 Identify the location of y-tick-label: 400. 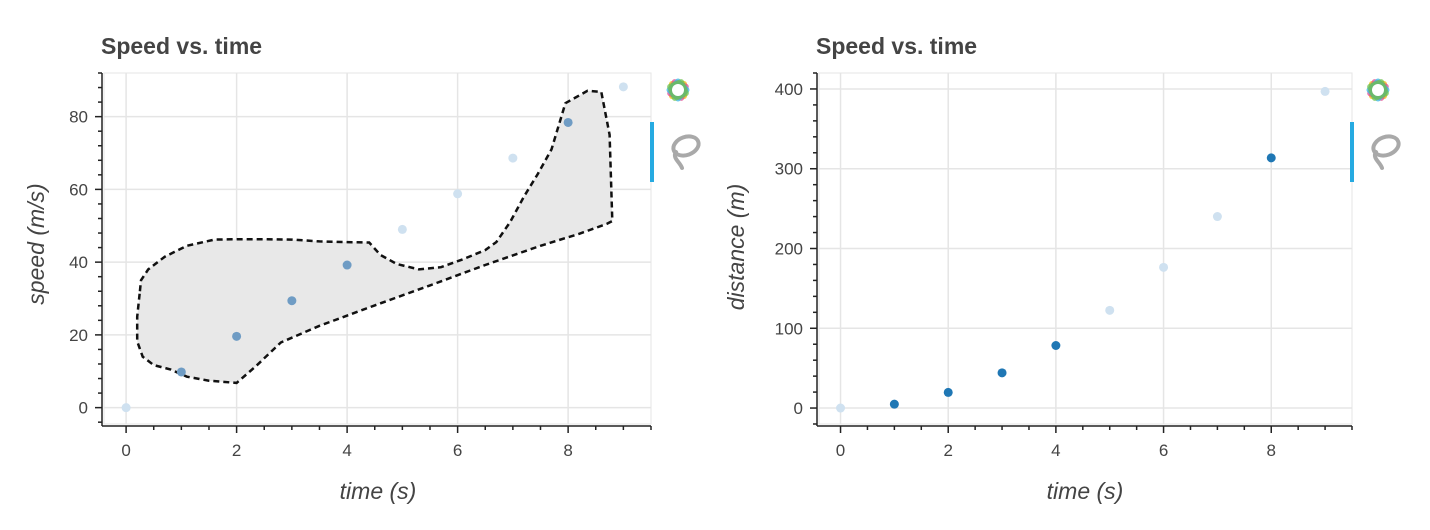
(789, 89).